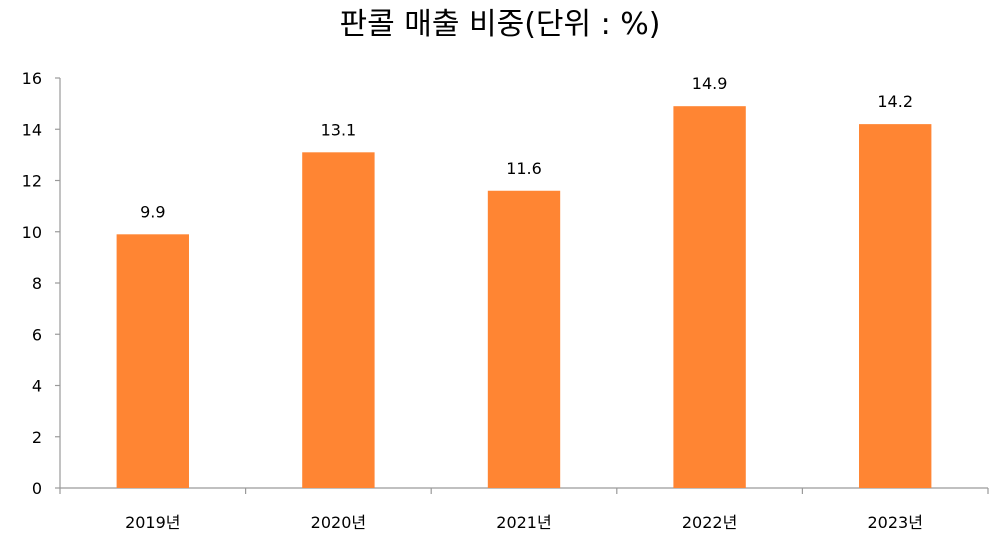  What do you see at coordinates (895, 101) in the screenshot?
I see `data-label: 14.2` at bounding box center [895, 101].